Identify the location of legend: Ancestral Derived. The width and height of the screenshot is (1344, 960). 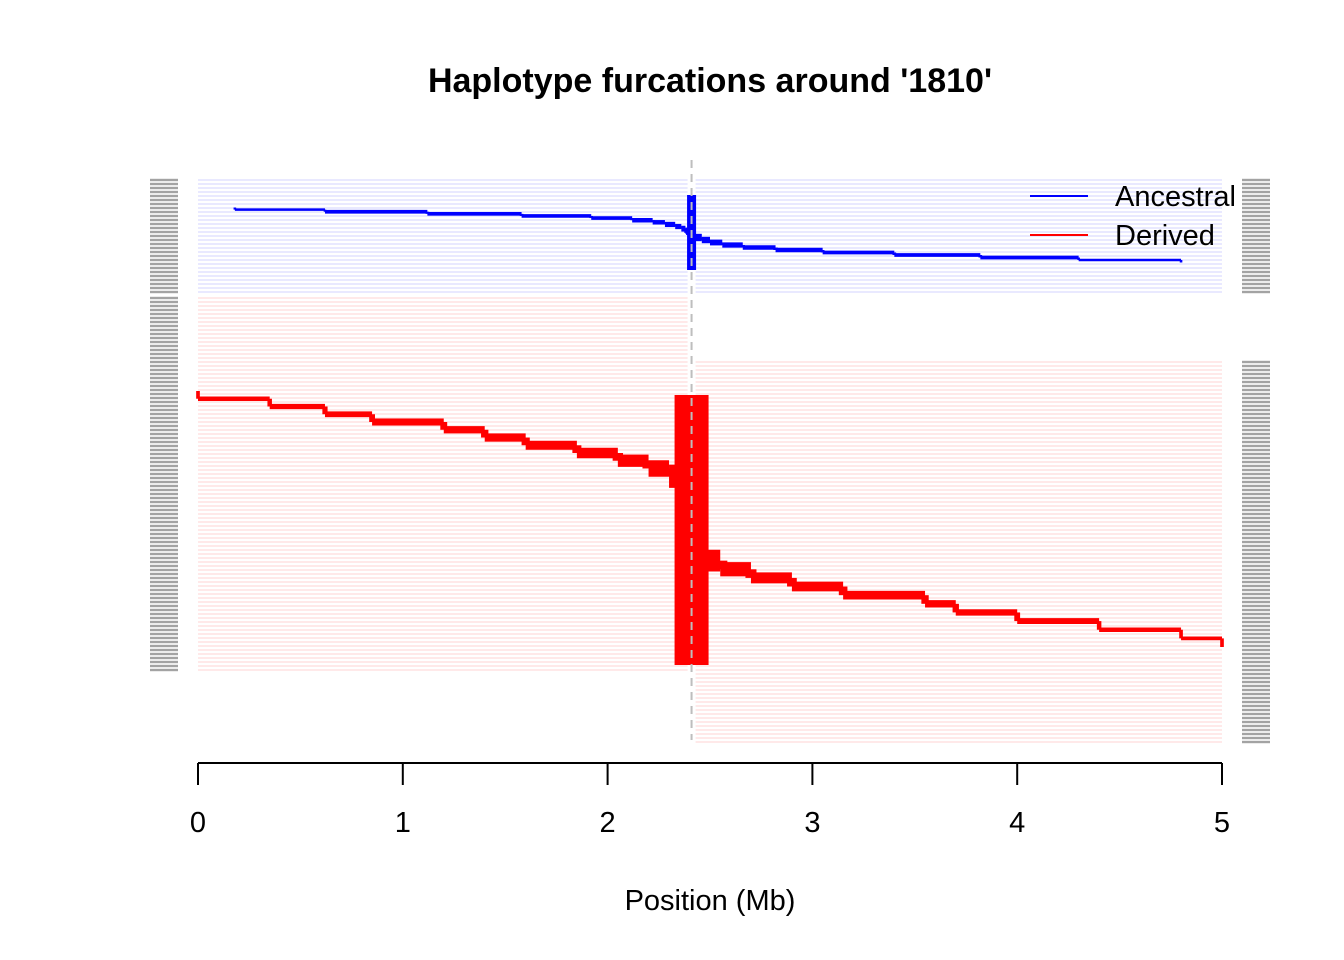
(1133, 216).